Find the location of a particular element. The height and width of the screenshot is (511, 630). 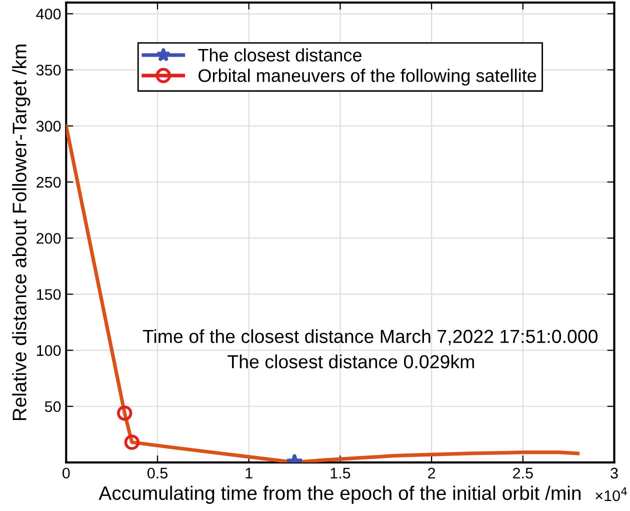

x-tick-label: 2.5 is located at coordinates (523, 473).